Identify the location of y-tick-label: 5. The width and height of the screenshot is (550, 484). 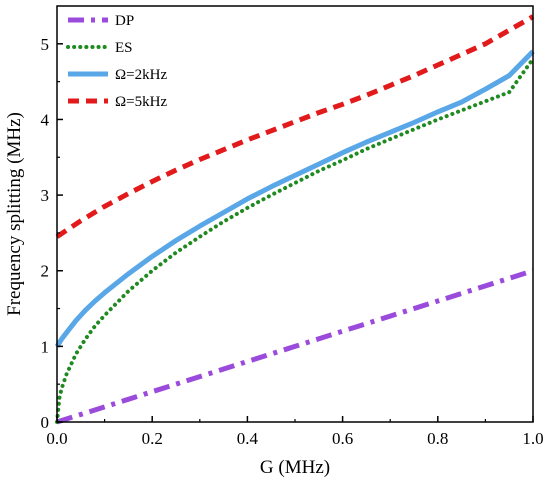
(45, 44).